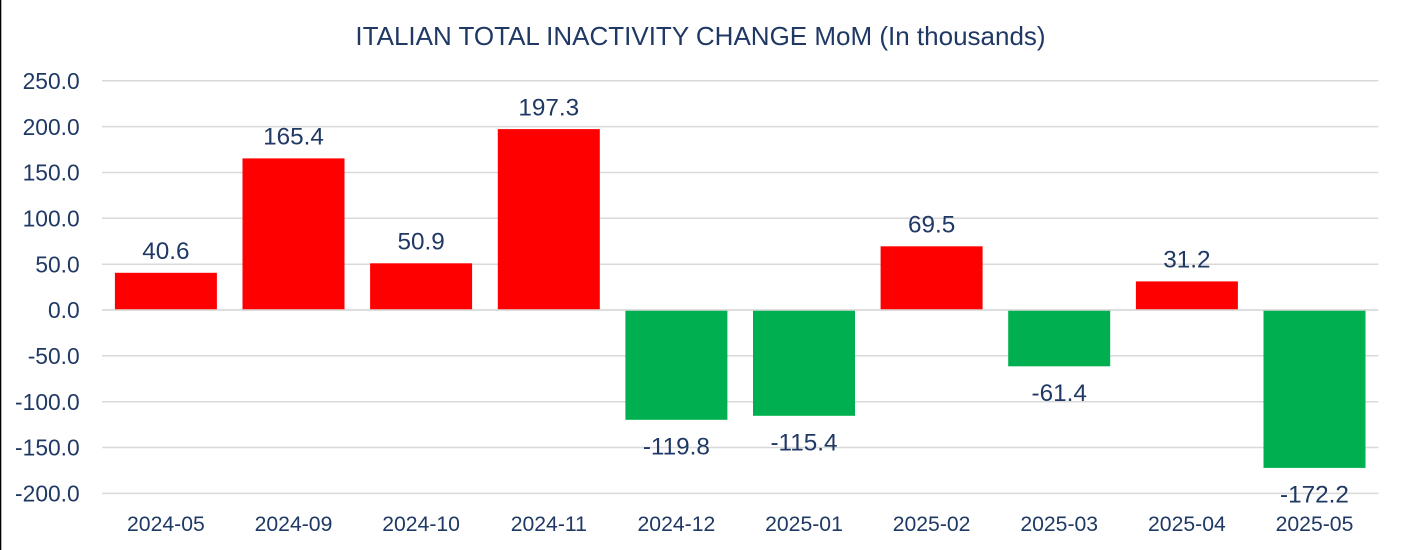  I want to click on svg-text: 165.4, so click(293, 137).